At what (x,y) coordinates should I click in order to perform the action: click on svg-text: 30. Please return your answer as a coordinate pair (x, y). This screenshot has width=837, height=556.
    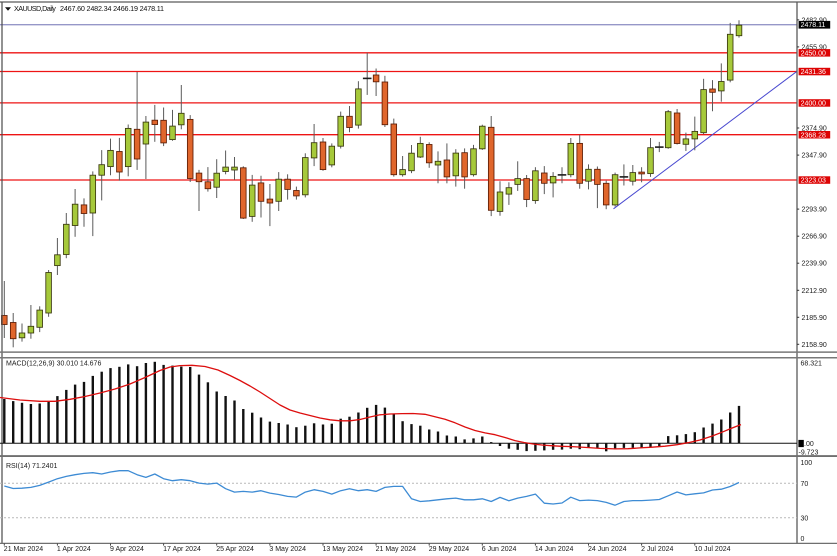
    Looking at the image, I should click on (805, 518).